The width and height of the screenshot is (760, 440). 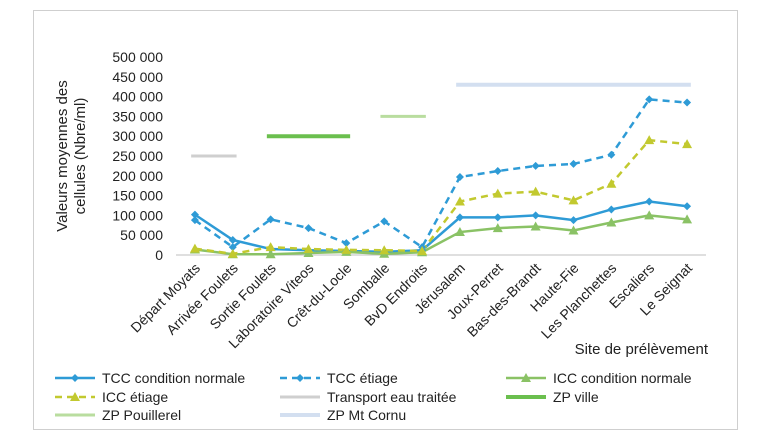 I want to click on legend-item: ZP Pouillerel, so click(x=118, y=415).